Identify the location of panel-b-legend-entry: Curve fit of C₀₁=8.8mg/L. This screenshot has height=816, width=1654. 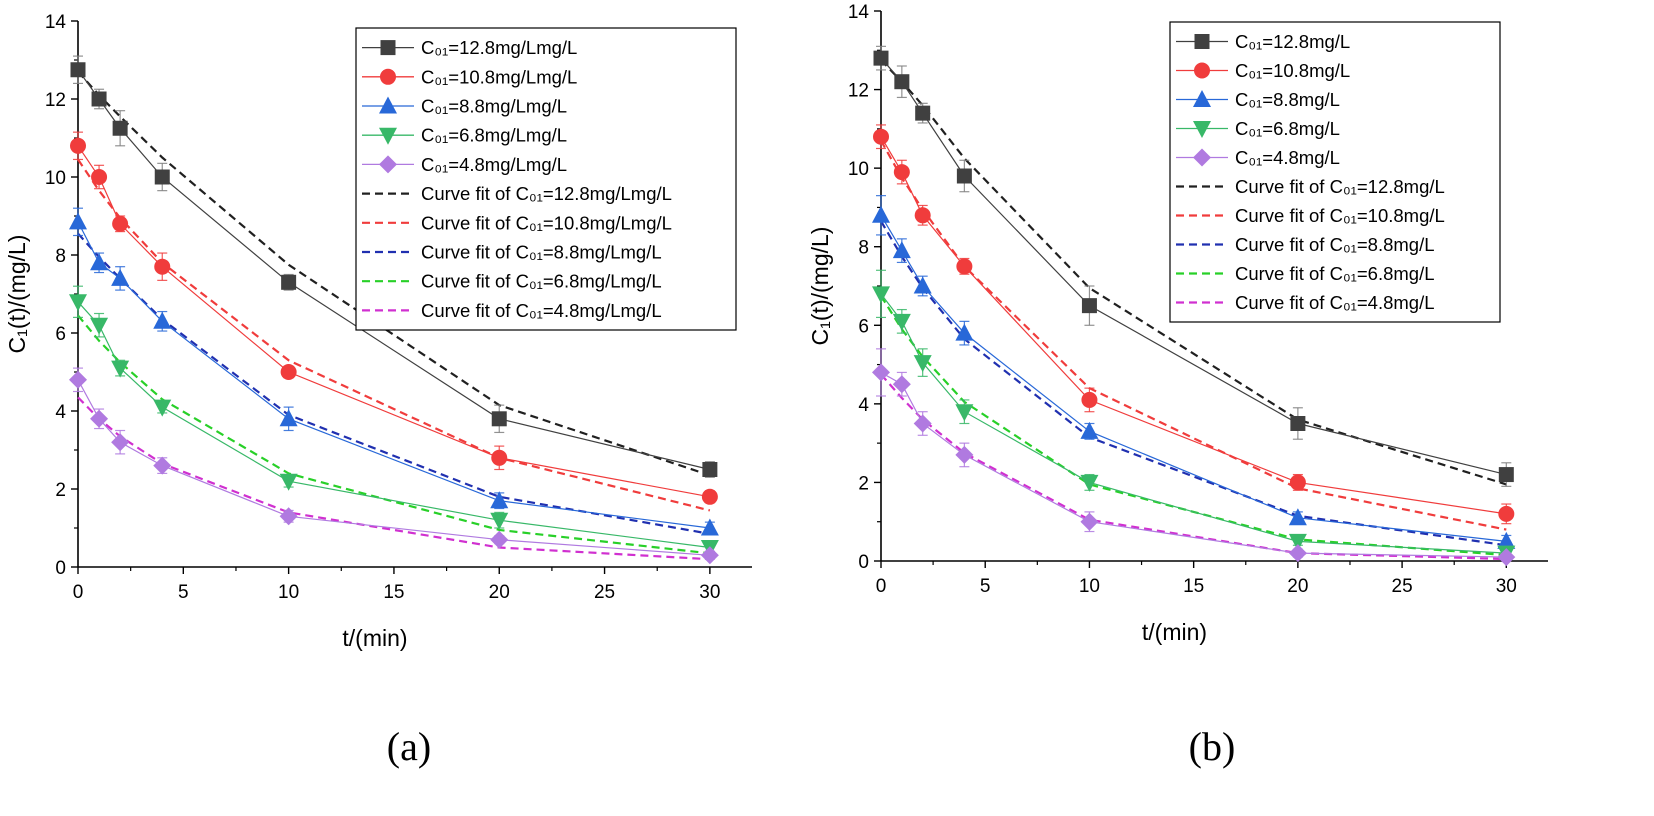
(1335, 244).